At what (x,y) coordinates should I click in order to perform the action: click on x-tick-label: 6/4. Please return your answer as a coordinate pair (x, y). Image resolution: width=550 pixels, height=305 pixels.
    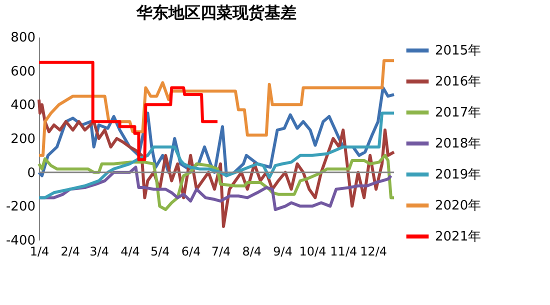
    Looking at the image, I should click on (191, 251).